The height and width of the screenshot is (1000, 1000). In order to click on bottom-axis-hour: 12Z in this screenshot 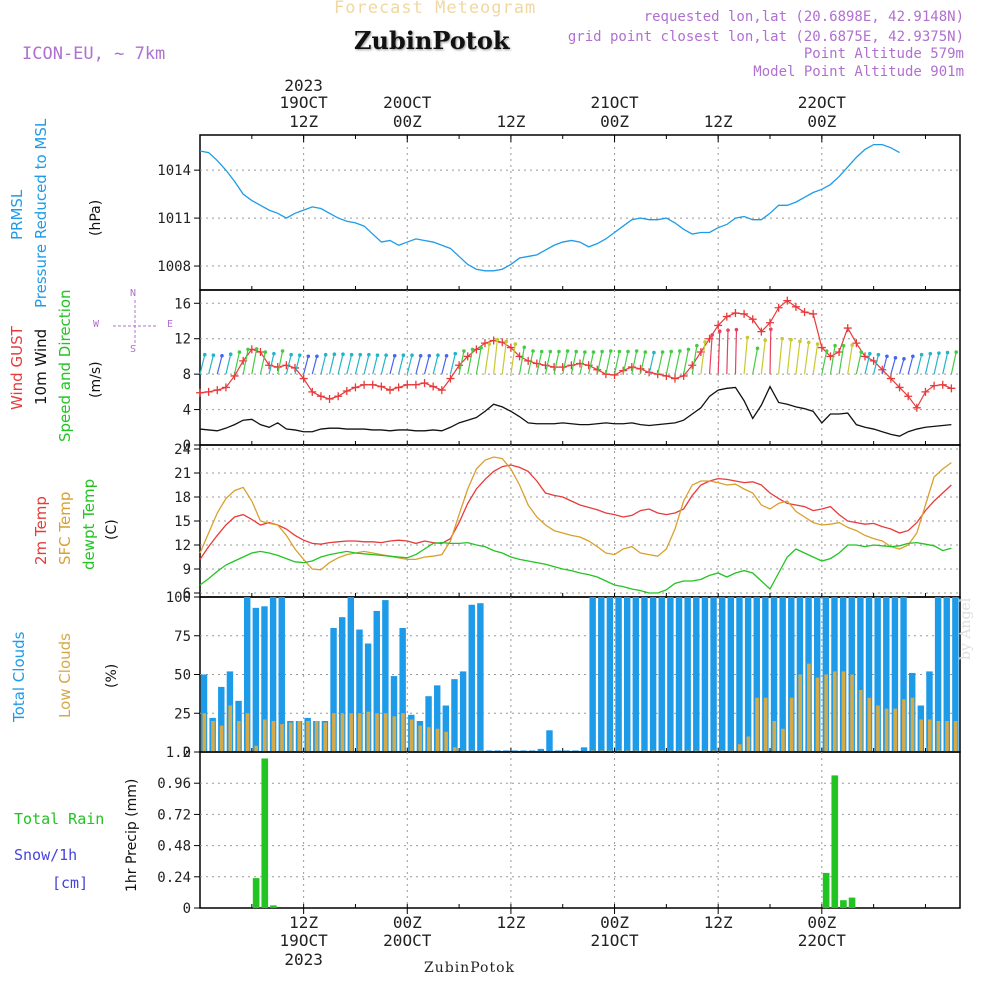, I will do `click(718, 922)`.